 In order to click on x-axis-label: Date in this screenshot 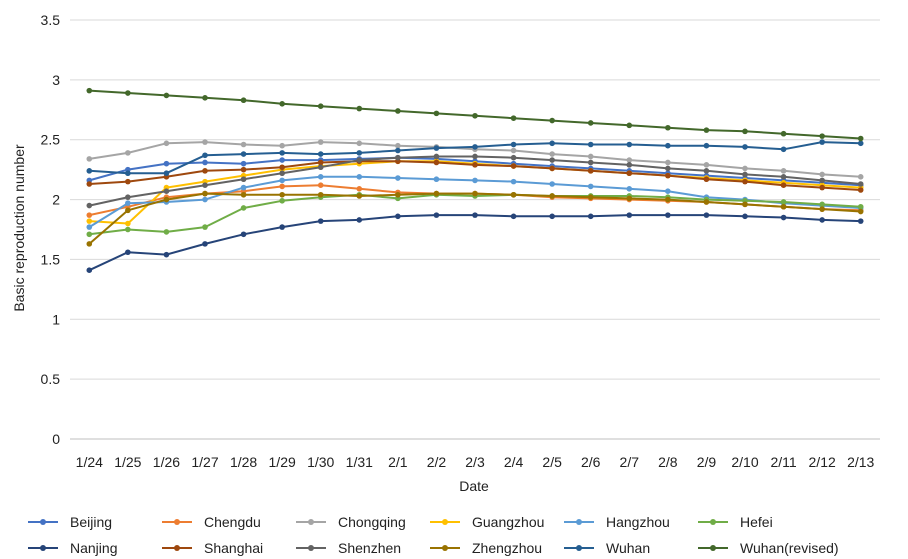, I will do `click(474, 486)`.